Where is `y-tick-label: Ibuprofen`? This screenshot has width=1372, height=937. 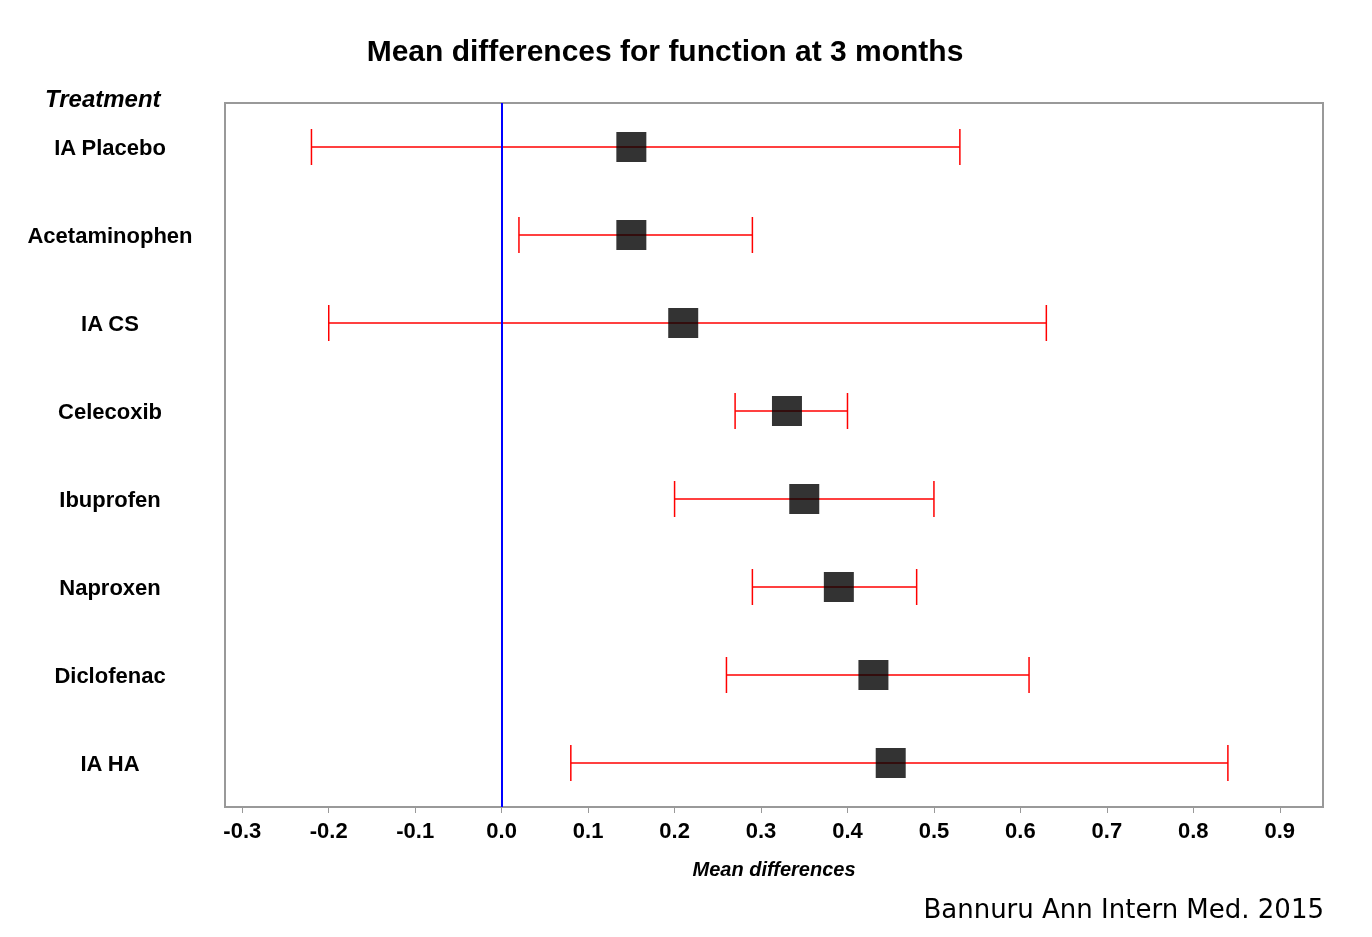
y-tick-label: Ibuprofen is located at coordinates (110, 499).